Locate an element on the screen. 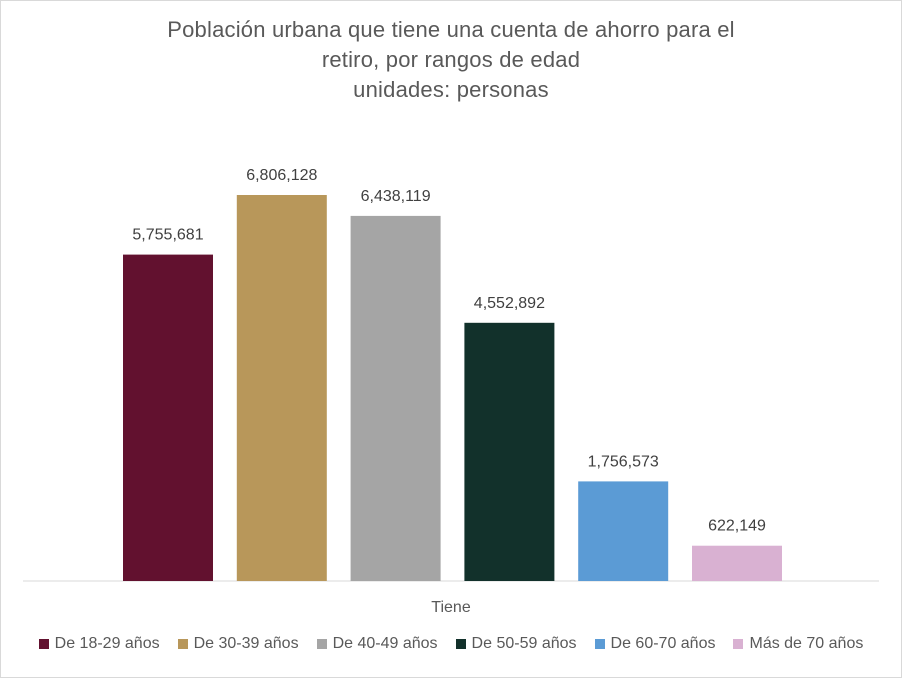 The image size is (902, 678). x-category-label: Tiene is located at coordinates (451, 607).